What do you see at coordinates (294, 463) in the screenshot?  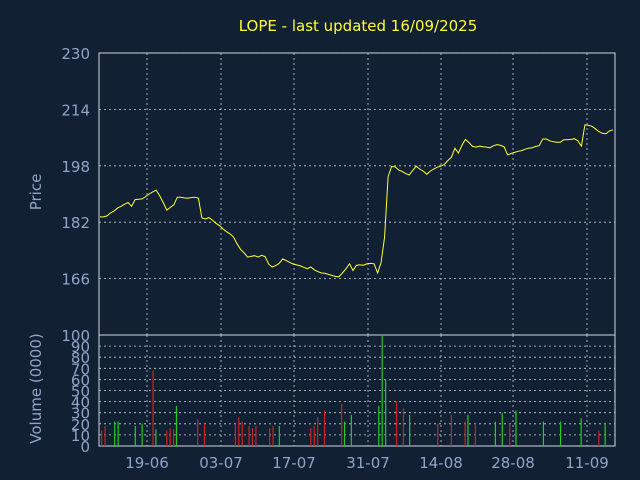 I see `x-tick-label: 17-07` at bounding box center [294, 463].